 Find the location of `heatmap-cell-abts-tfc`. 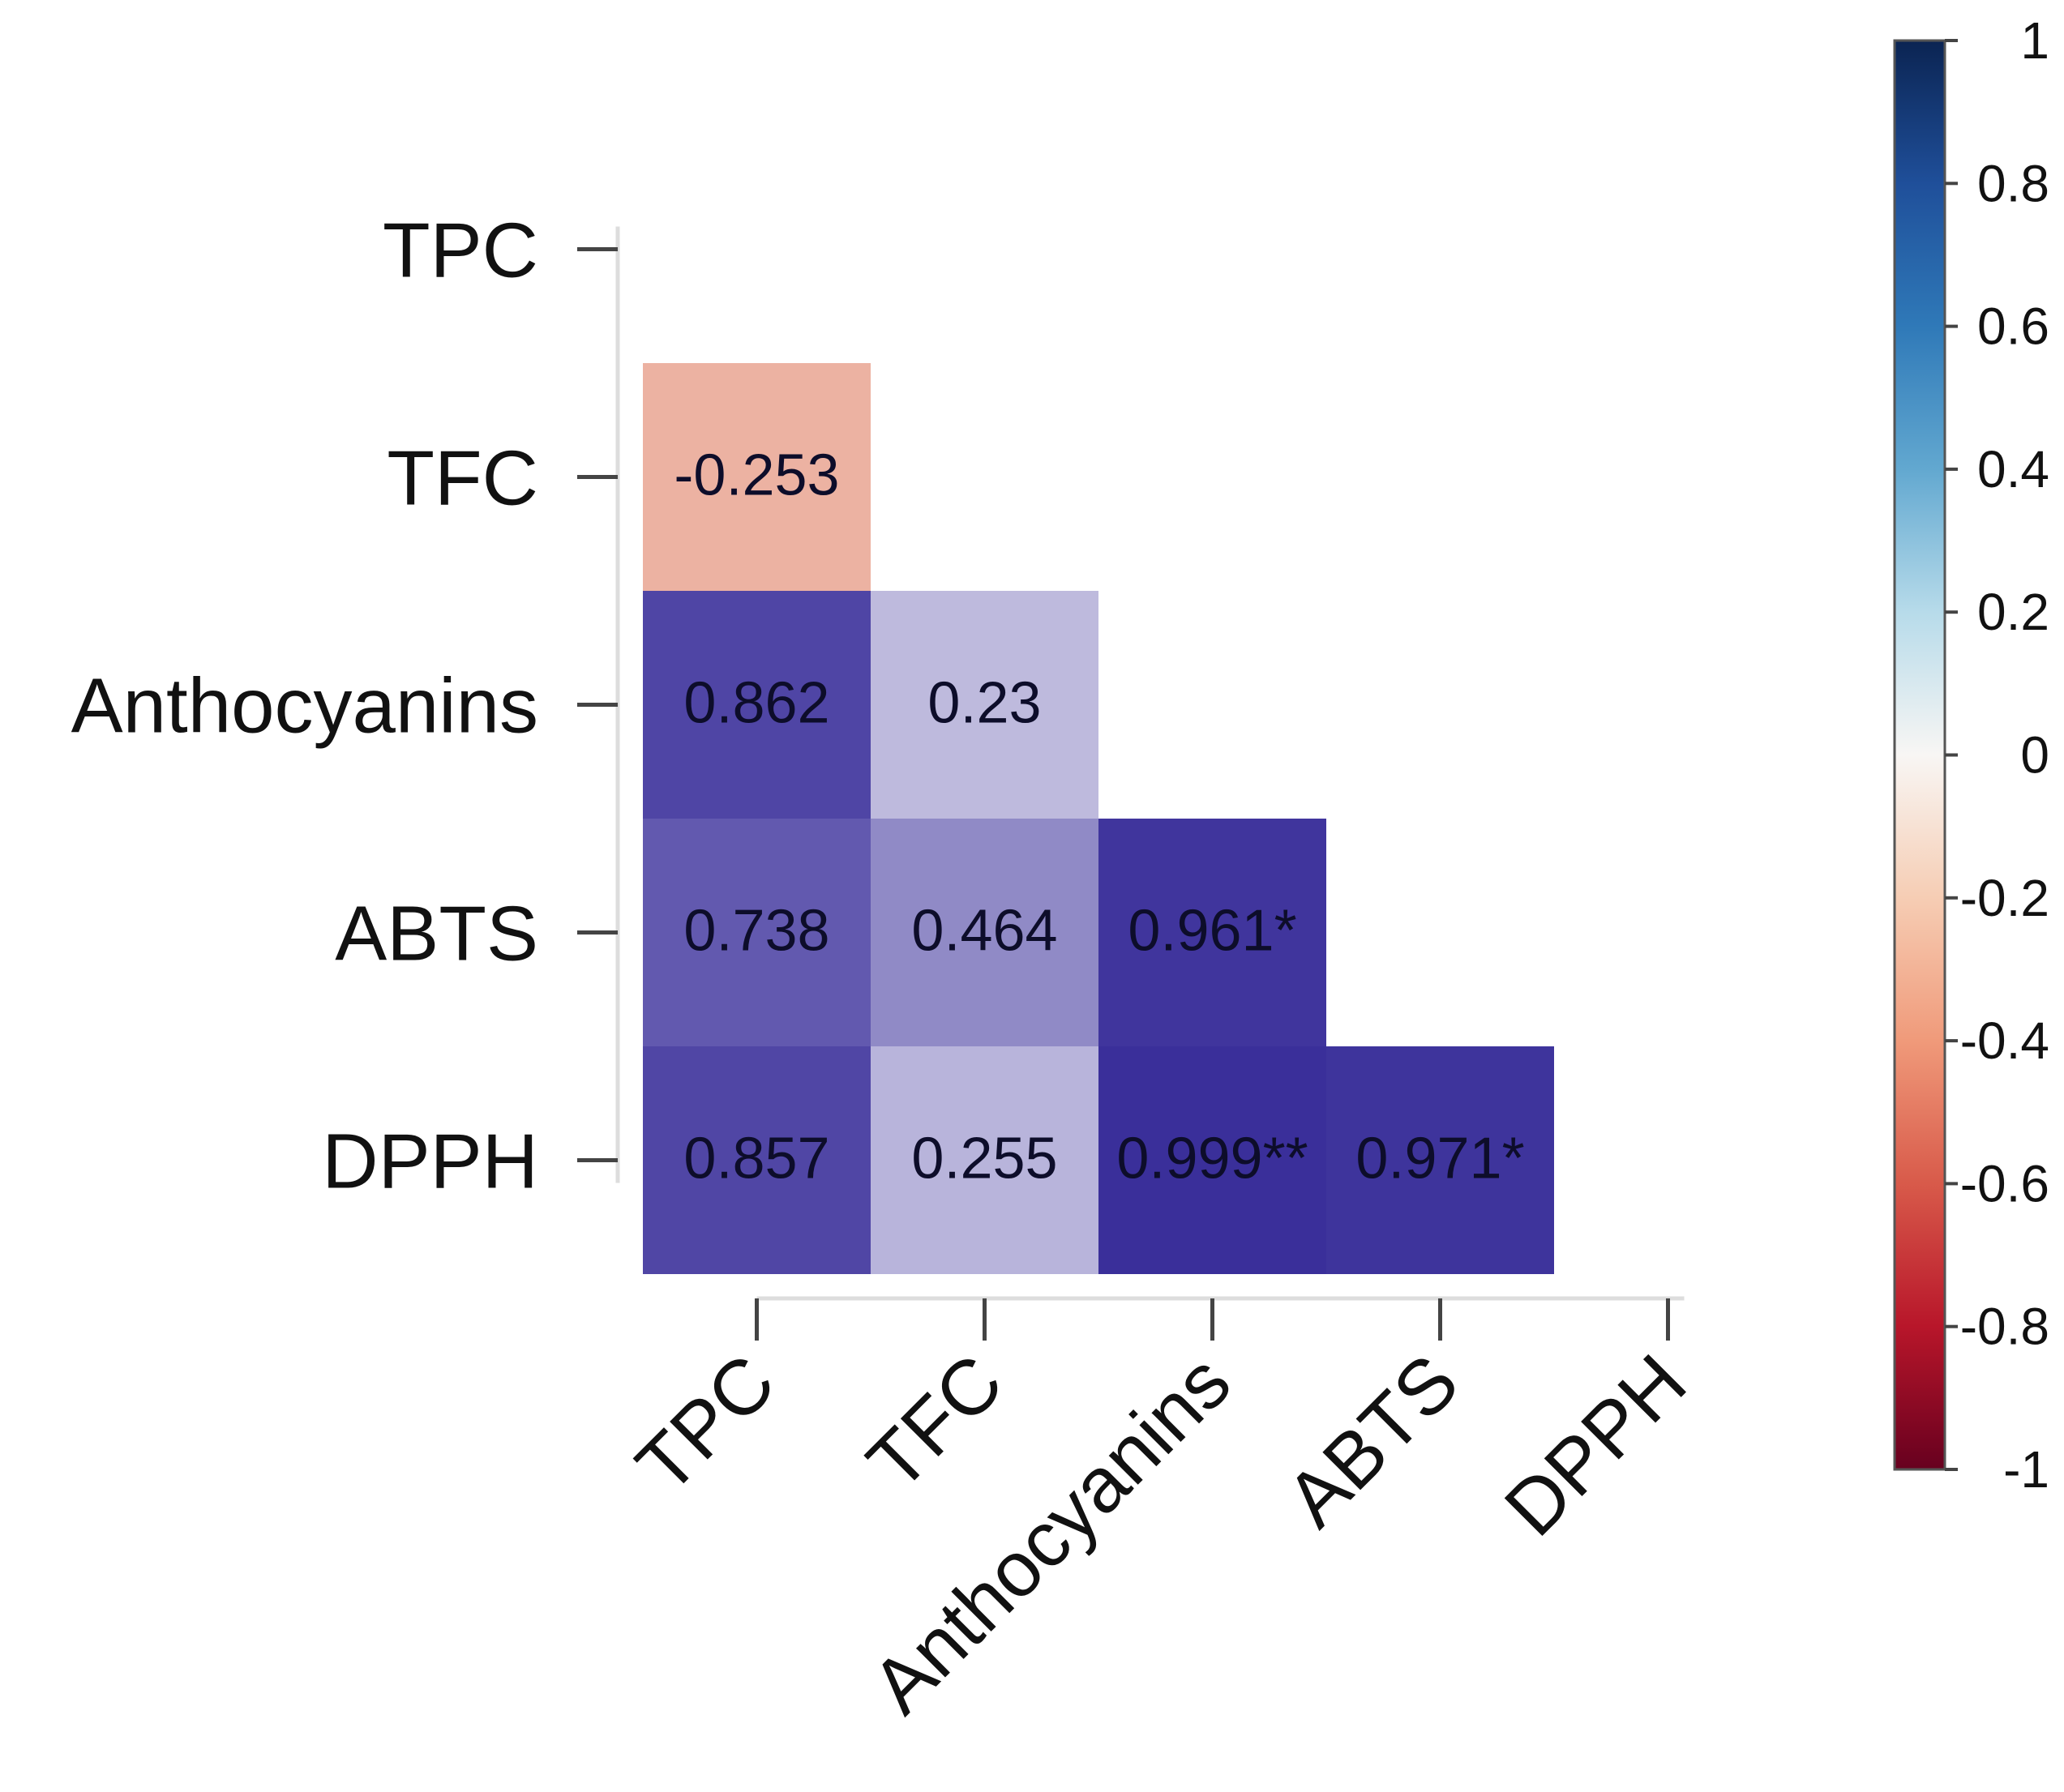

heatmap-cell-abts-tfc is located at coordinates (985, 932).